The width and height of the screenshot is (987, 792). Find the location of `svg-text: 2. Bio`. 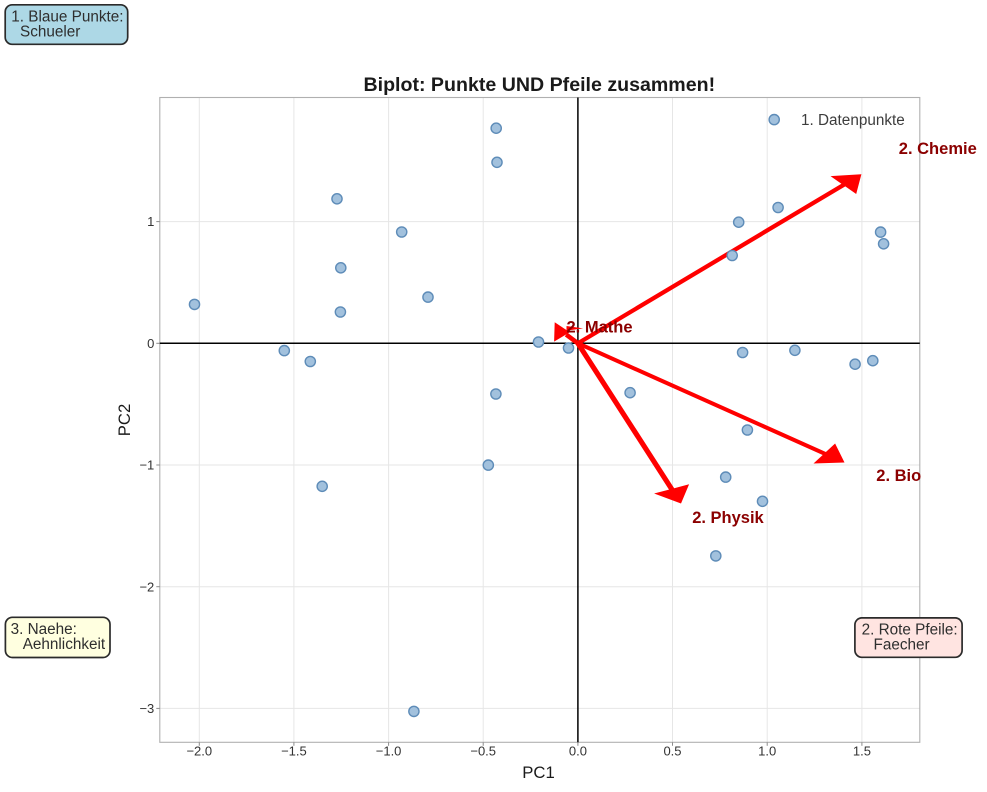

svg-text: 2. Bio is located at coordinates (898, 476).